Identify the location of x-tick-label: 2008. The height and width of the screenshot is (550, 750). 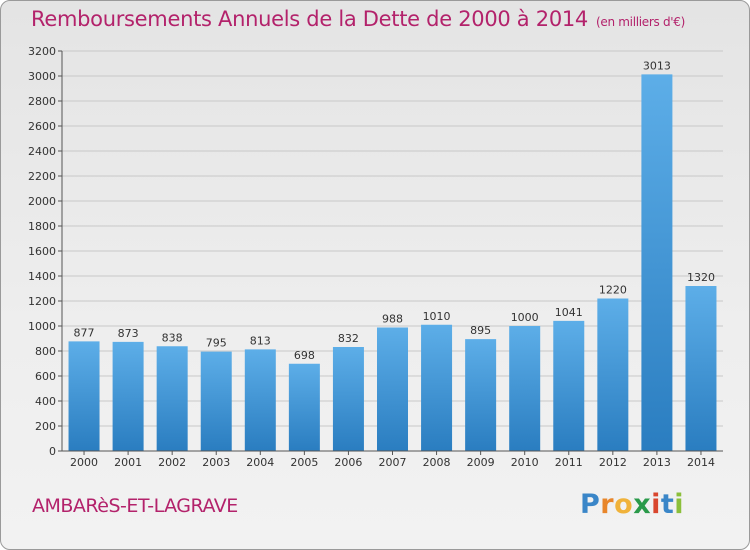
(437, 462).